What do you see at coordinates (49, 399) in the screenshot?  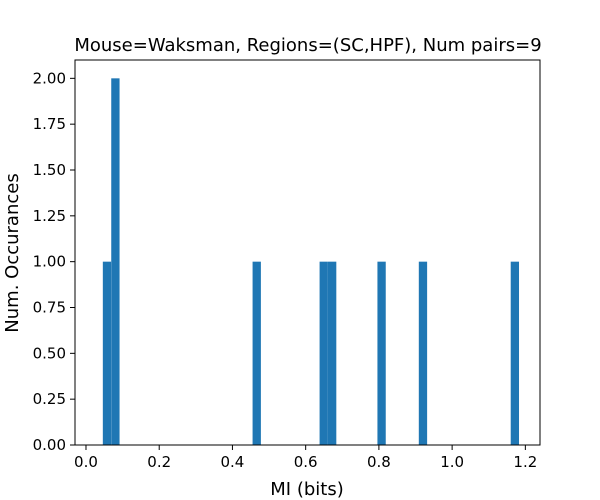 I see `y-tick-label: 0.25` at bounding box center [49, 399].